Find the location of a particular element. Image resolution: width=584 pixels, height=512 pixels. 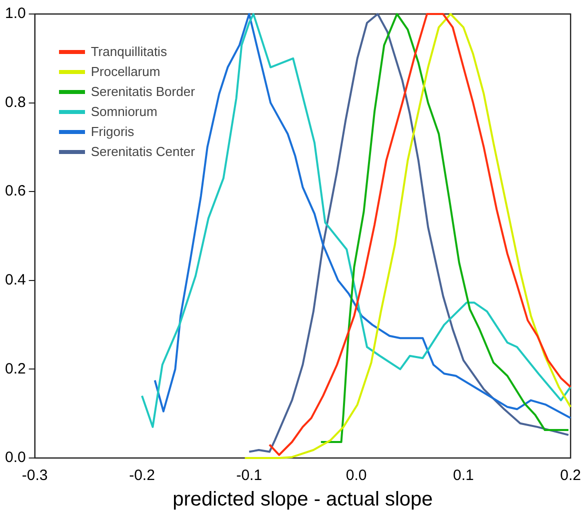

x-tick-label: -0.1 is located at coordinates (249, 475).